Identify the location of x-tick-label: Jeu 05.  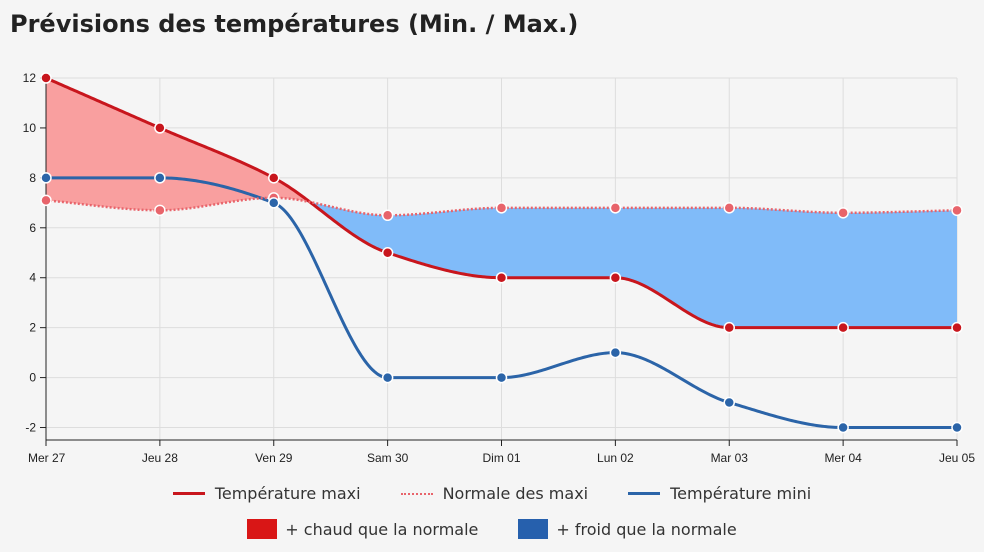
(957, 458).